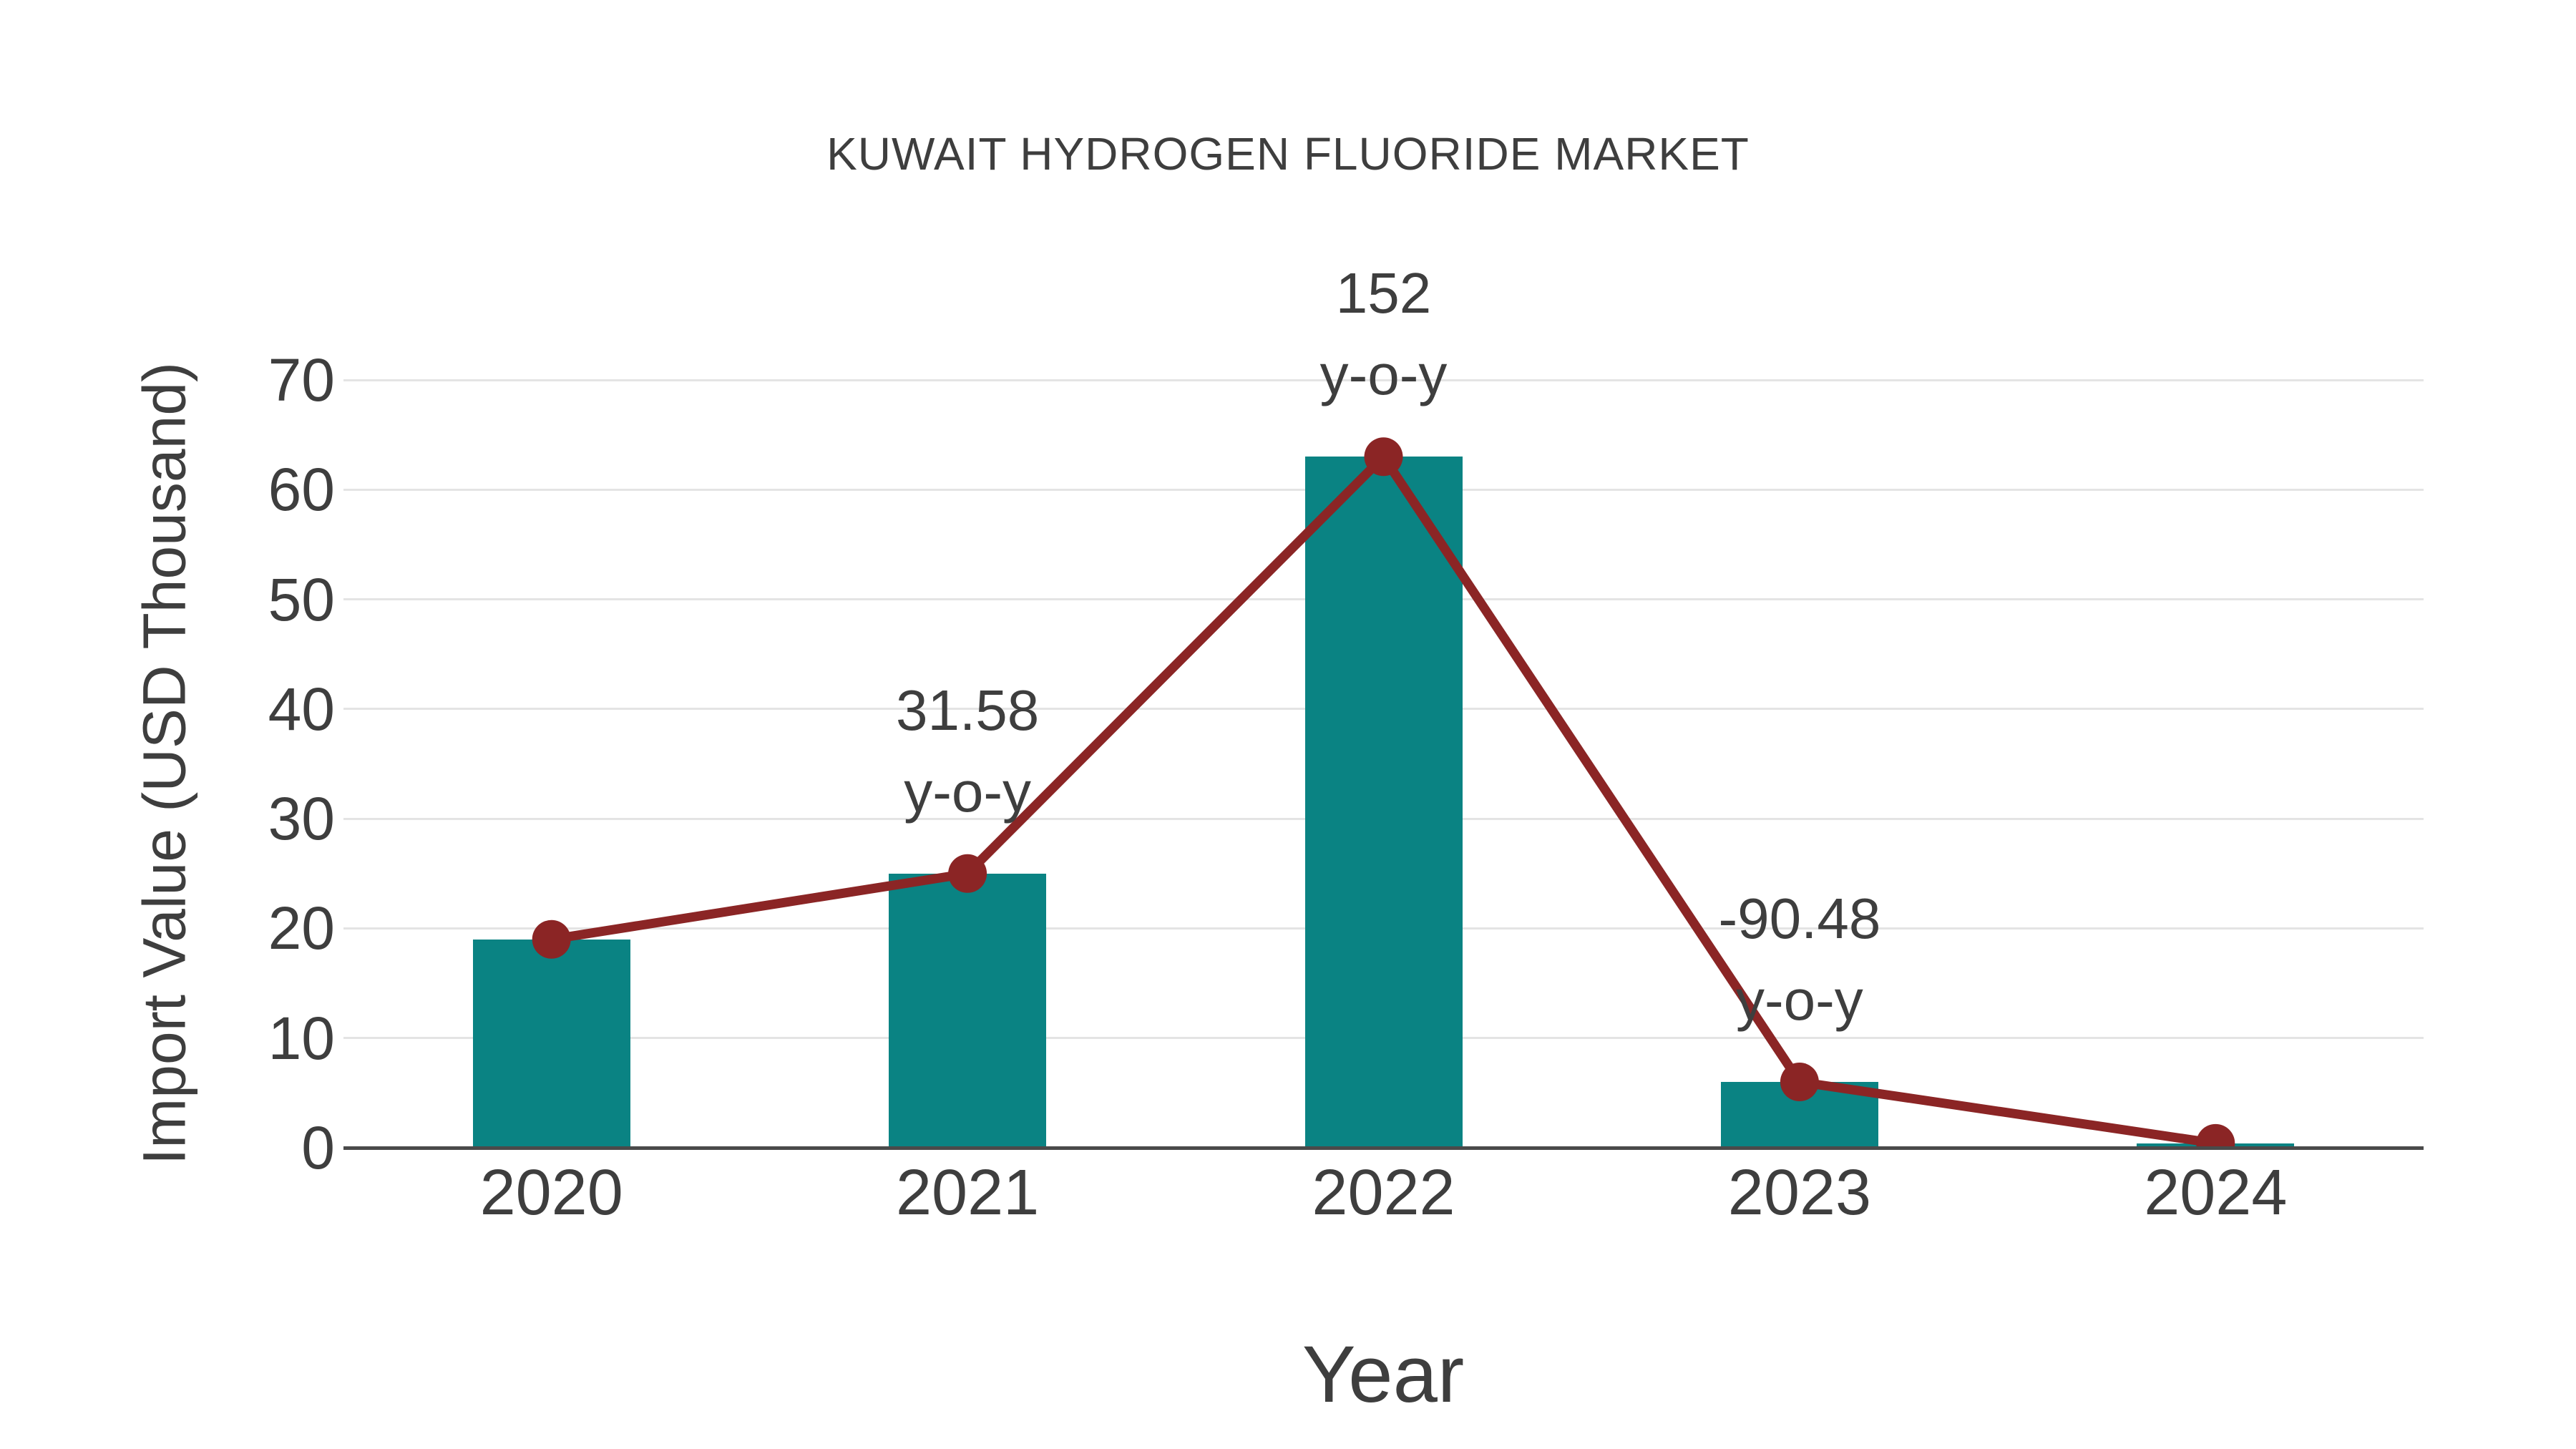  I want to click on data-point-marker-2024, so click(2215, 1135).